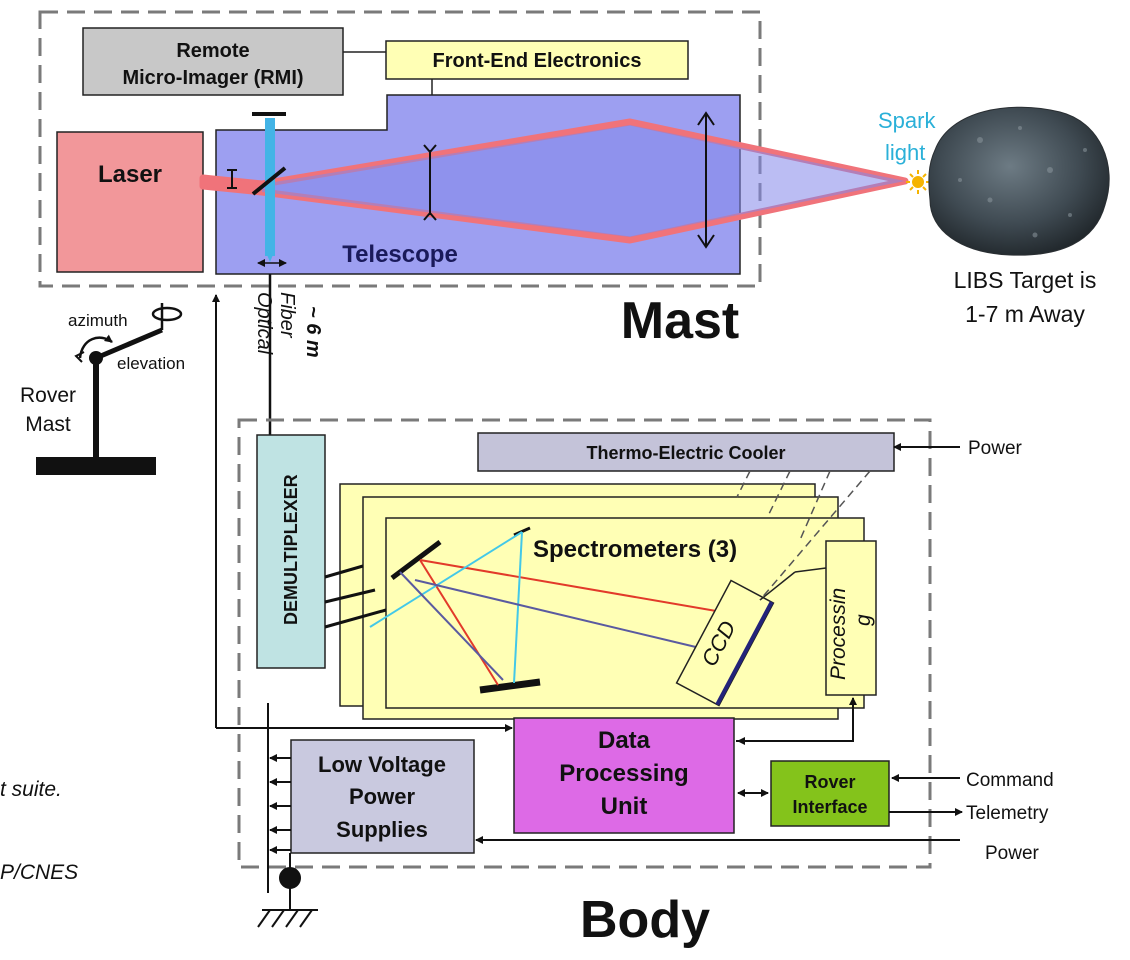 The image size is (1130, 960). Describe the element at coordinates (829, 782) in the screenshot. I see `rover-interface-label-line1: Rover` at that location.